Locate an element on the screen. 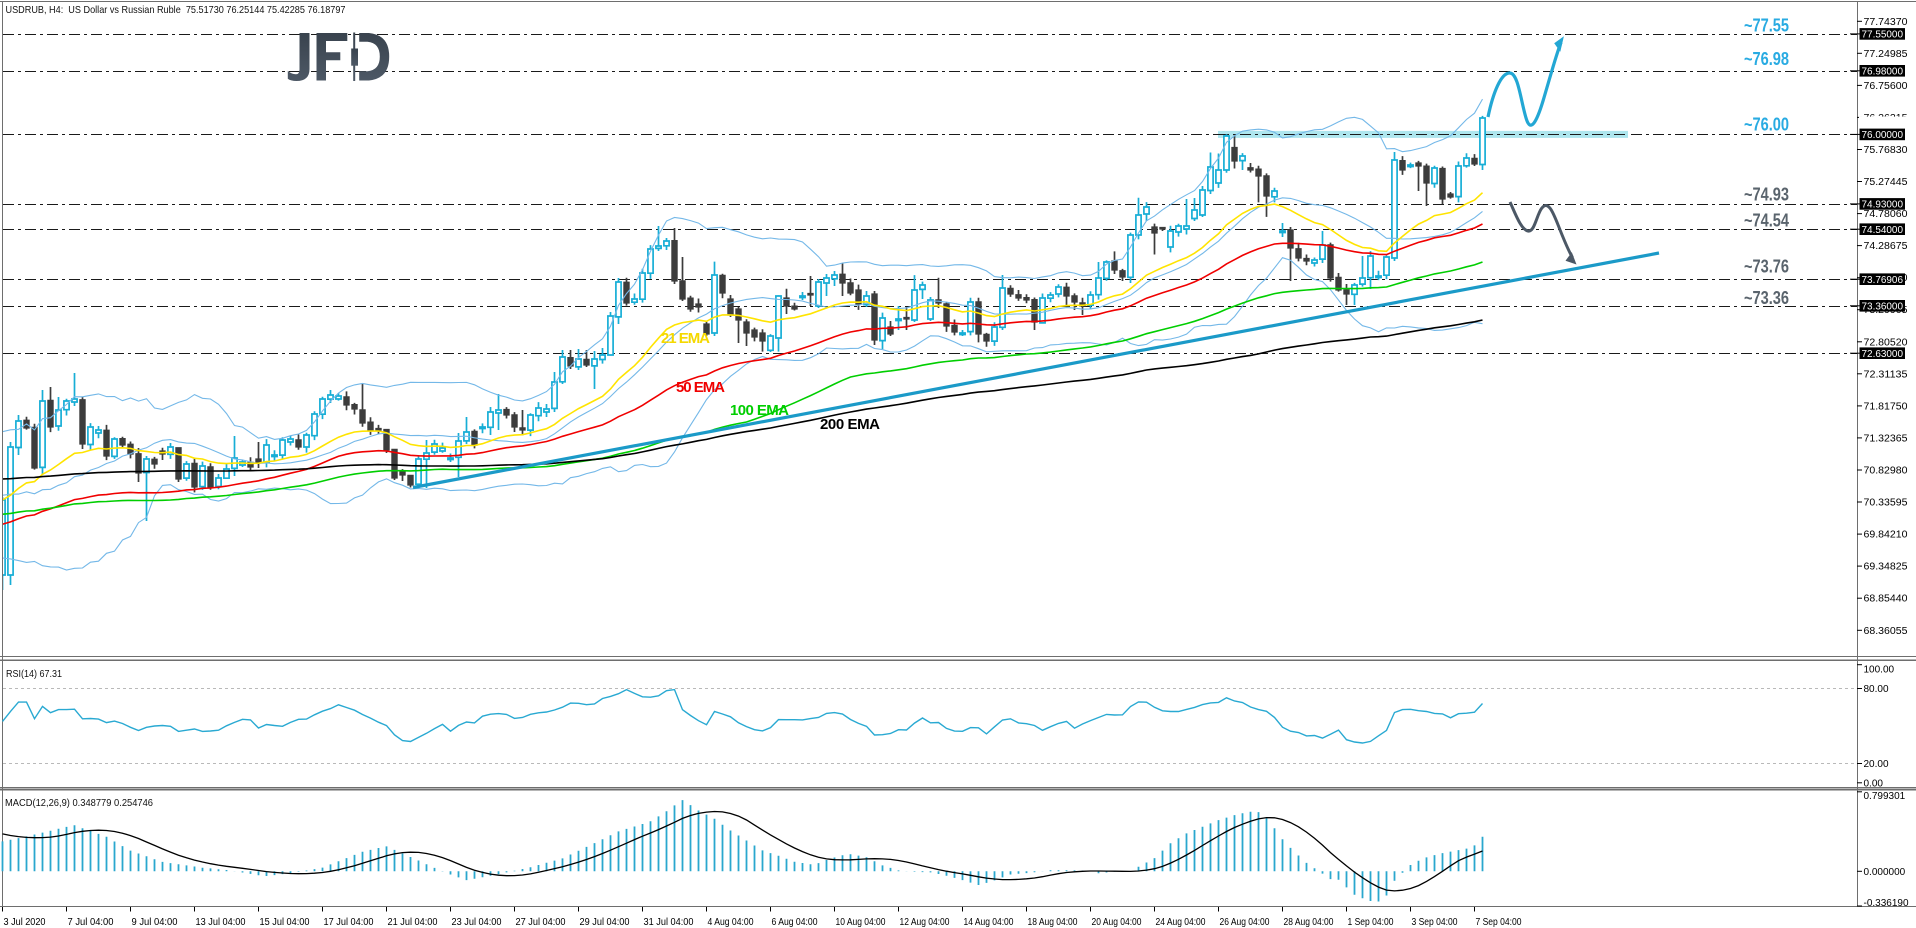 The image size is (1916, 928). svg-text: ~73.76 is located at coordinates (1766, 267).